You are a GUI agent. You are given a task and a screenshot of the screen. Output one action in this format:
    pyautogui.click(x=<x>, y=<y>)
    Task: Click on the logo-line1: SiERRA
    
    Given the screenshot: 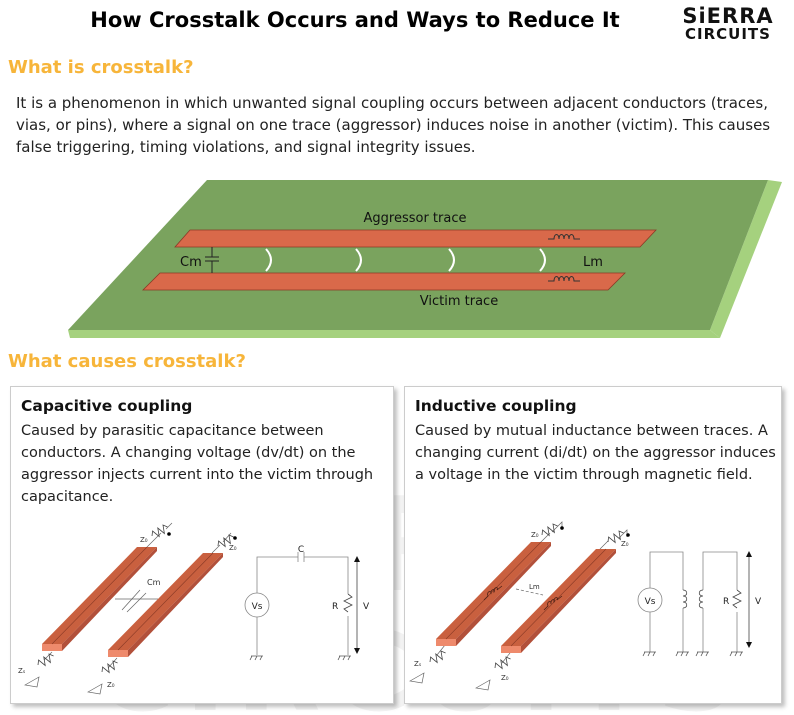 What is the action you would take?
    pyautogui.click(x=728, y=16)
    